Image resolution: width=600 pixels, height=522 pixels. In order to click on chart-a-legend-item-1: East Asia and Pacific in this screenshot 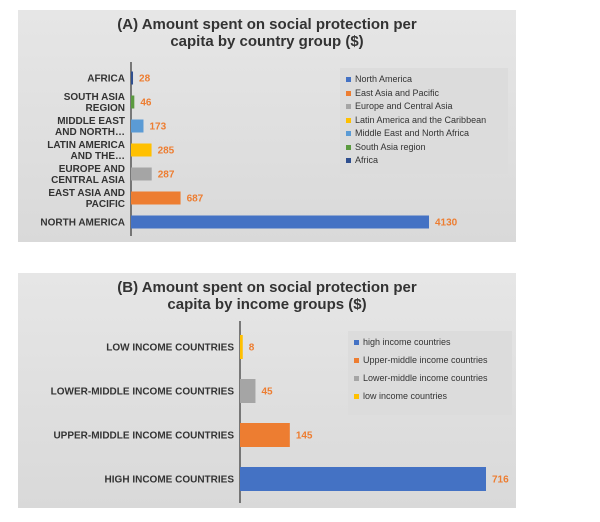, I will do `click(392, 93)`.